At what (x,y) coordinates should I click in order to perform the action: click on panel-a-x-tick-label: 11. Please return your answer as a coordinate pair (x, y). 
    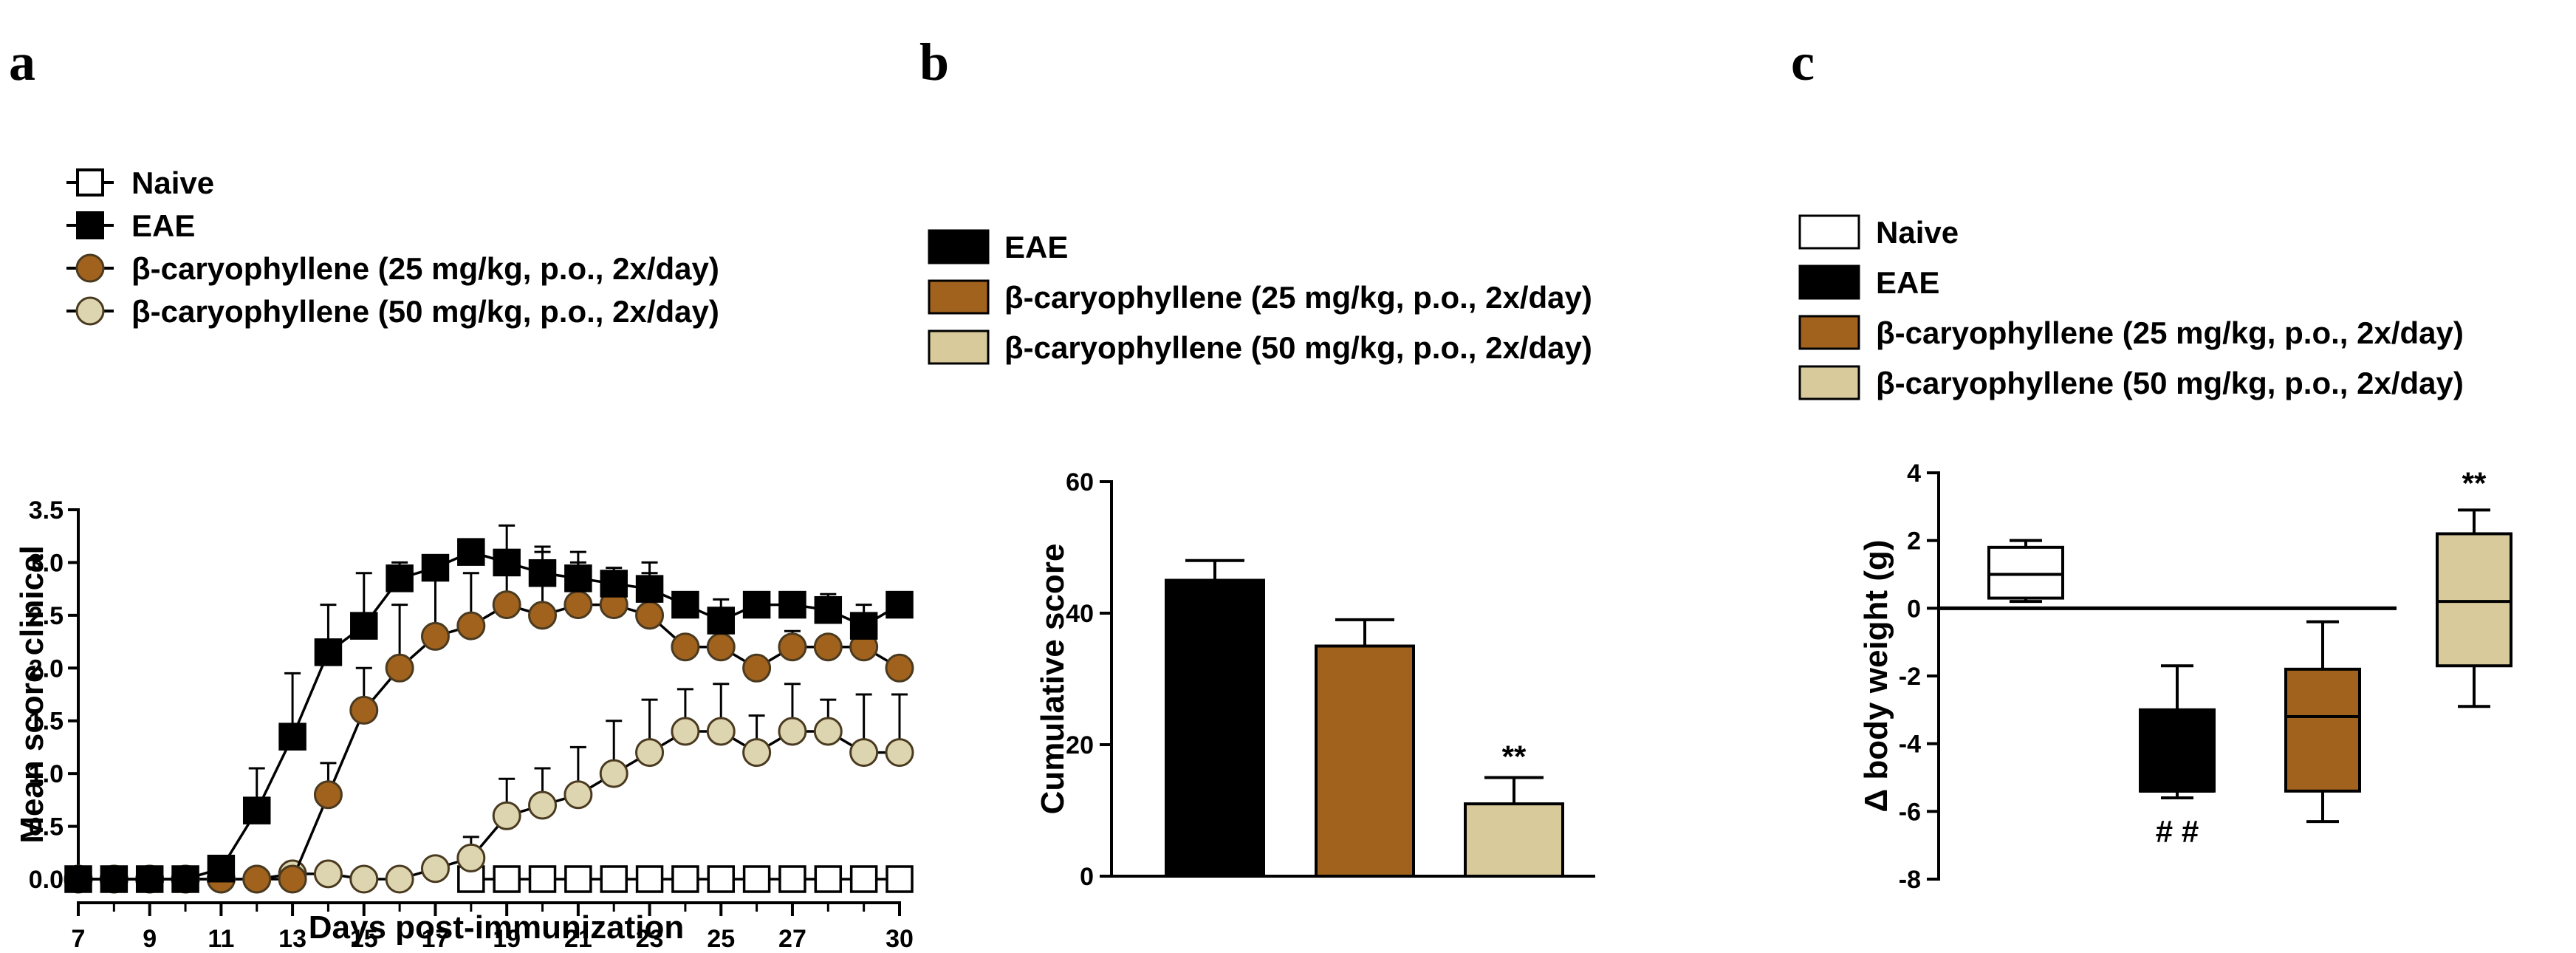
    Looking at the image, I should click on (221, 939).